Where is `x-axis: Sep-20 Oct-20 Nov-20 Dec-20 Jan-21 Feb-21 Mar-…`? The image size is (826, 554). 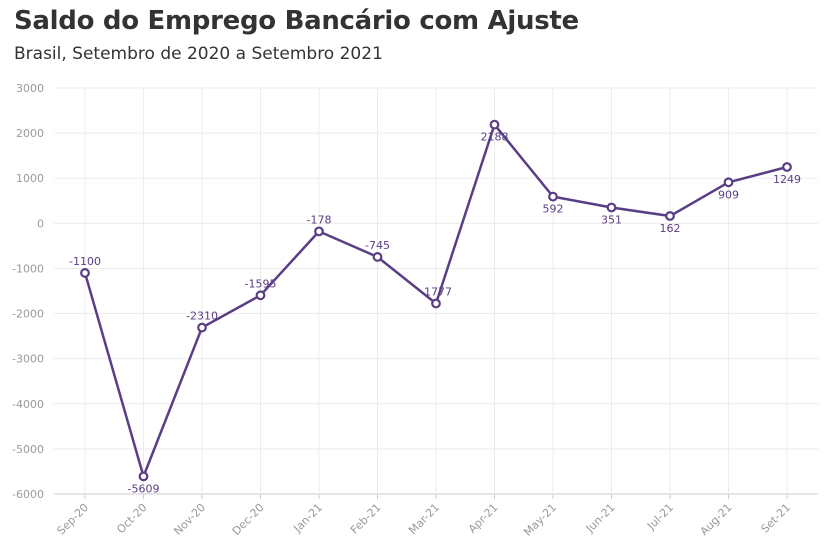 x-axis: Sep-20 Oct-20 Nov-20 Dec-20 Jan-21 Feb-21 Mar-… is located at coordinates (424, 516).